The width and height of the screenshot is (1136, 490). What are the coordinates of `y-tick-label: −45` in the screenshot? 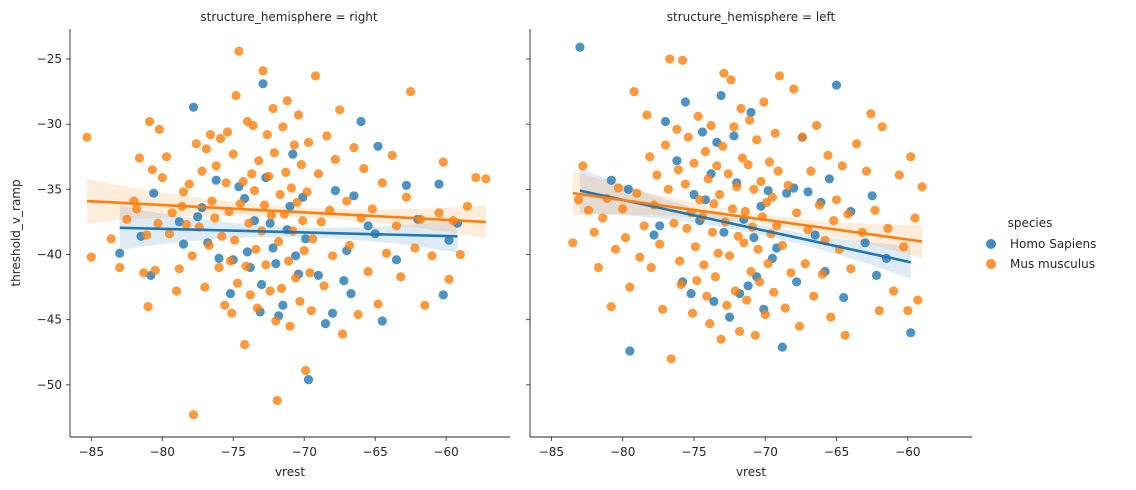 It's located at (49, 320).